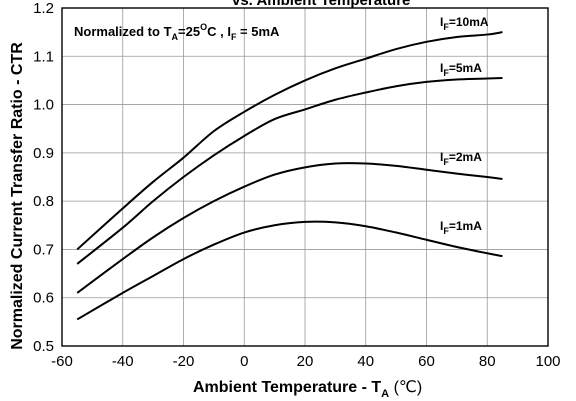 The height and width of the screenshot is (401, 576). I want to click on x-axis-title: Ambient Temperature - TA (℃), so click(307, 389).